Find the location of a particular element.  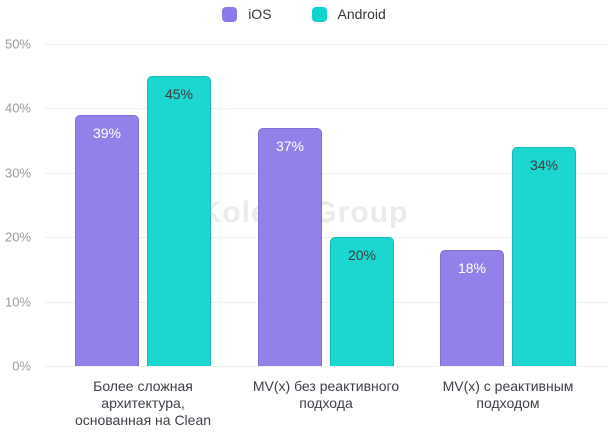

legend-swatch-android-icon is located at coordinates (319, 14).